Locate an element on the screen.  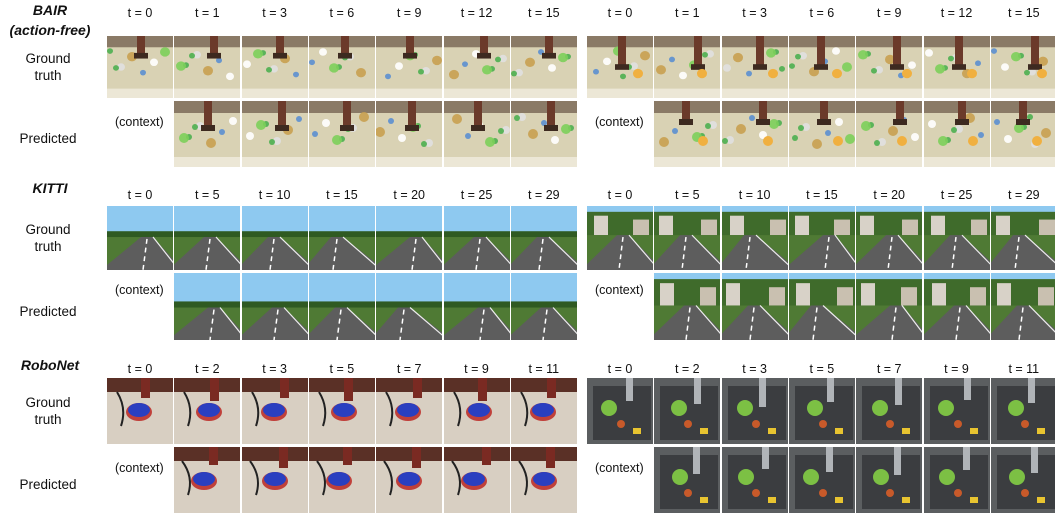
dataset-name-subtitle: (action-free) is located at coordinates (50, 30).